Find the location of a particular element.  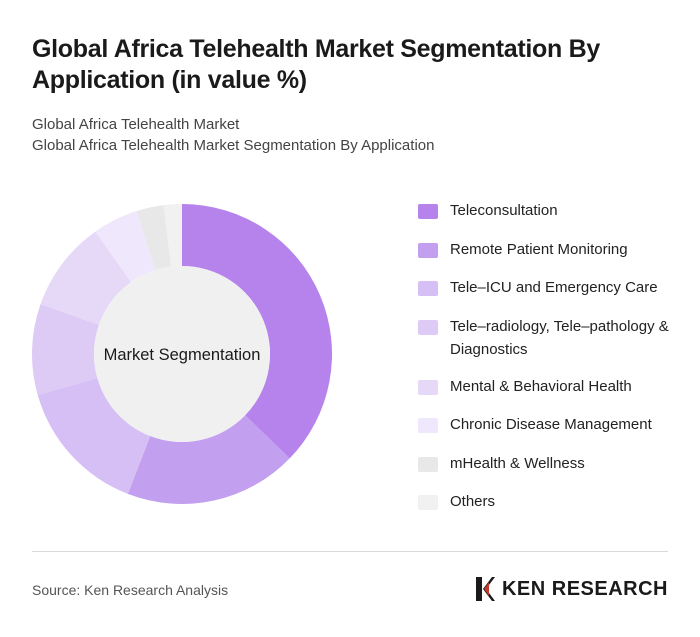

legend-item: Mental & Behavioral Health is located at coordinates (553, 386).